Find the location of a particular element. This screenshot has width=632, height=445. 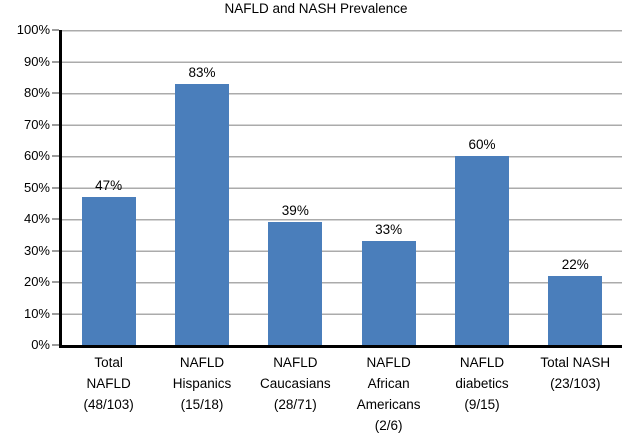

y-tick-label: 30% is located at coordinates (29, 251).